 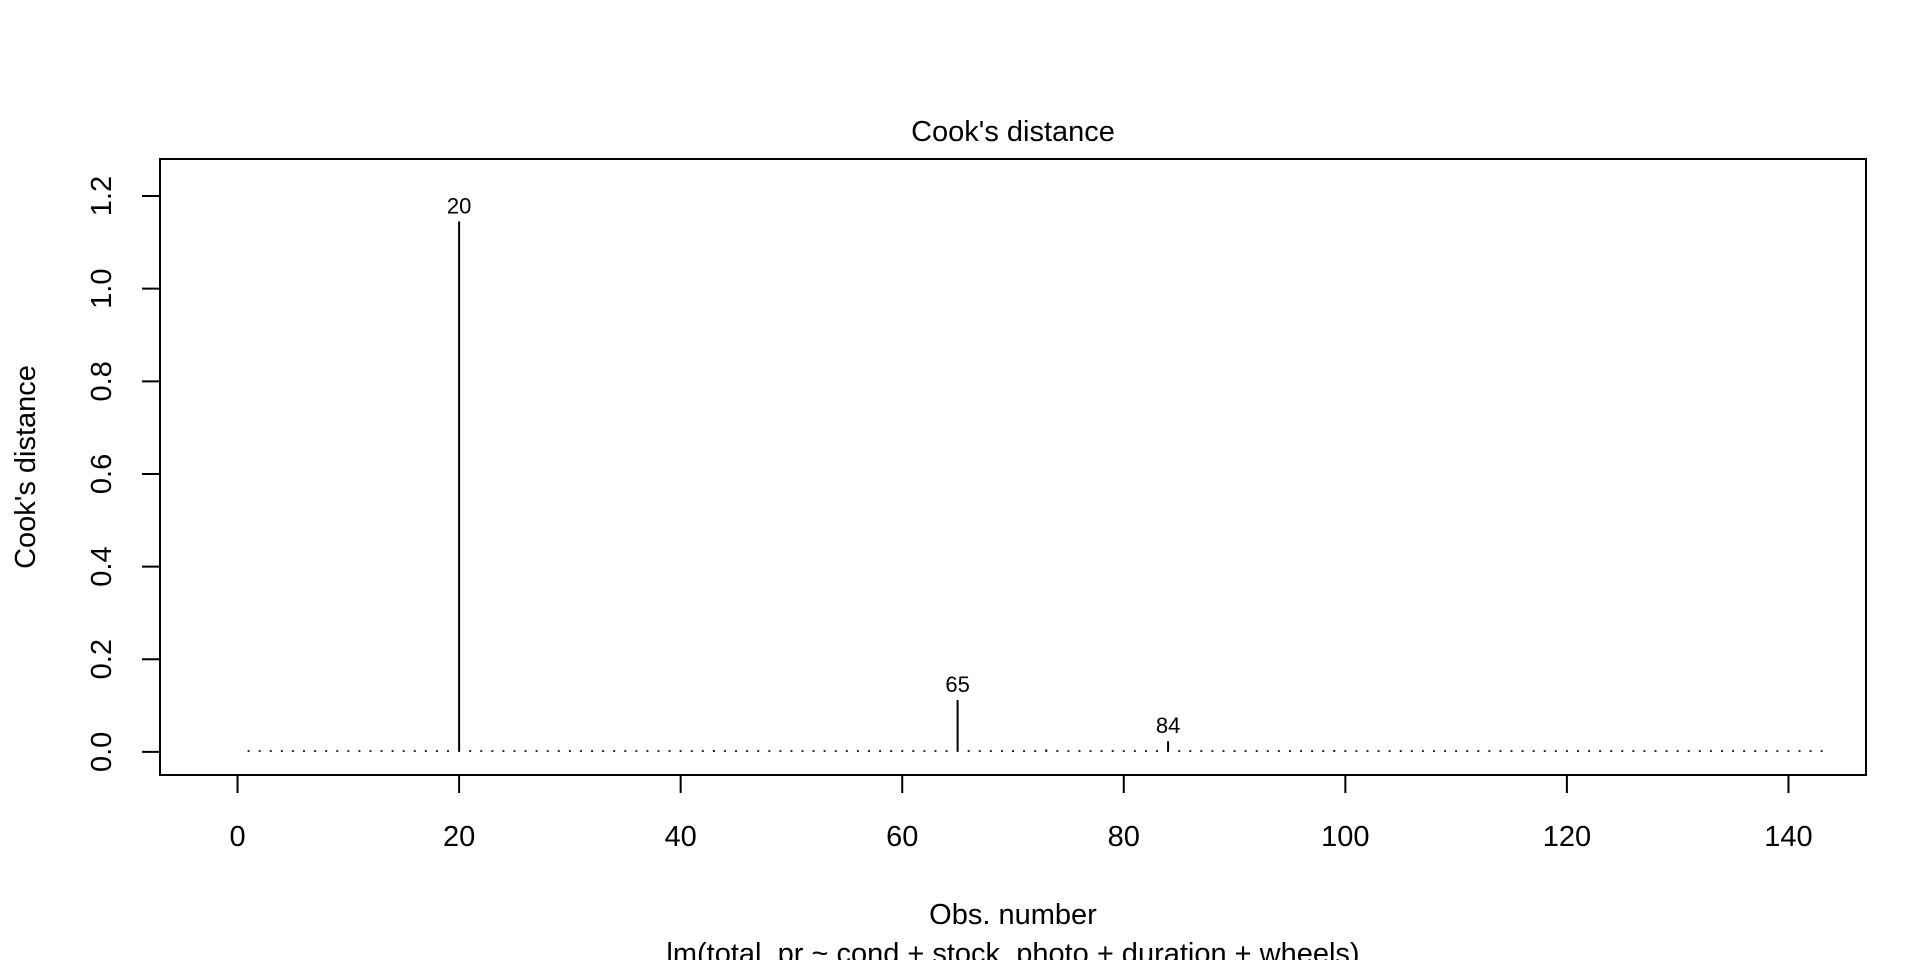 What do you see at coordinates (123, 474) in the screenshot?
I see `y-axis: 0.0 0.2 0.4 0.6 0.8 1.0 1.2` at bounding box center [123, 474].